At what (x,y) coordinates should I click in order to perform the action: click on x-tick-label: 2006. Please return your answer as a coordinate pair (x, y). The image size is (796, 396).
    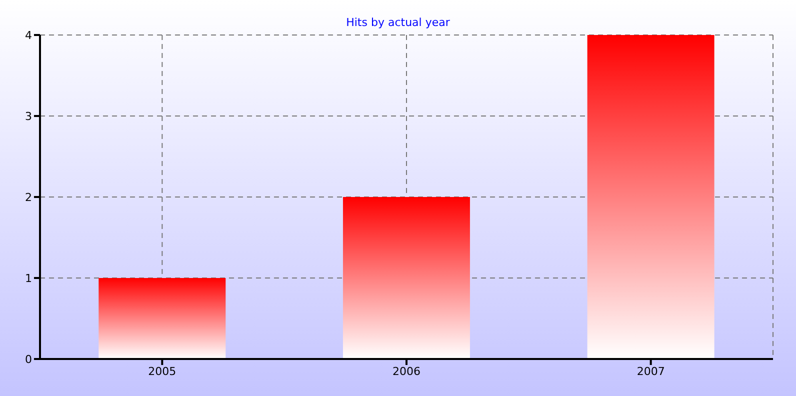
    Looking at the image, I should click on (406, 371).